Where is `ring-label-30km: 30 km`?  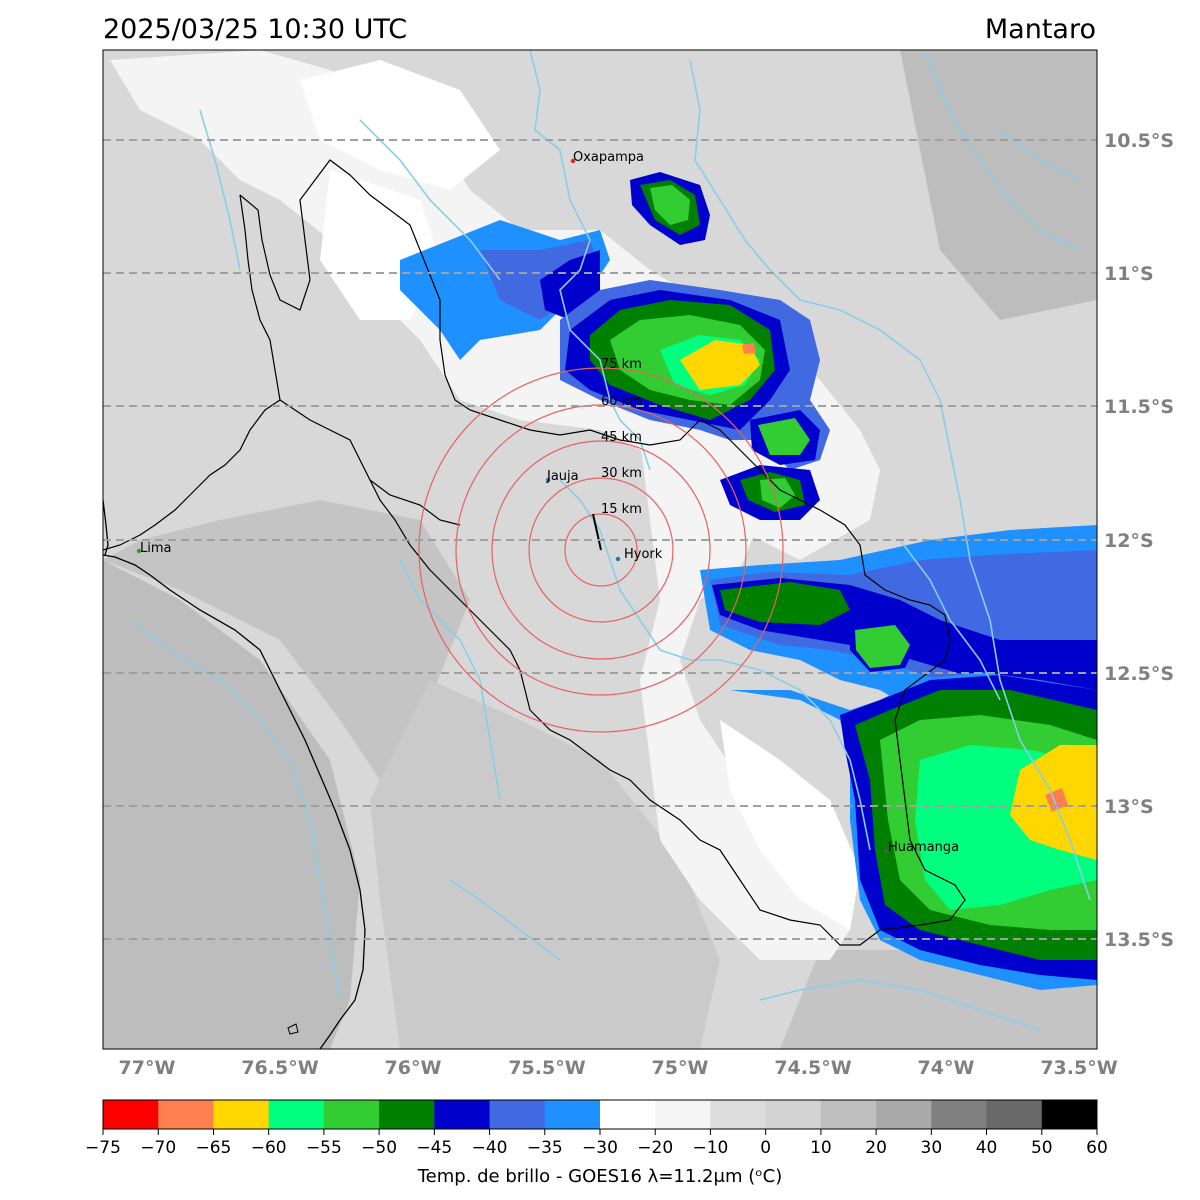 ring-label-30km: 30 km is located at coordinates (621, 473).